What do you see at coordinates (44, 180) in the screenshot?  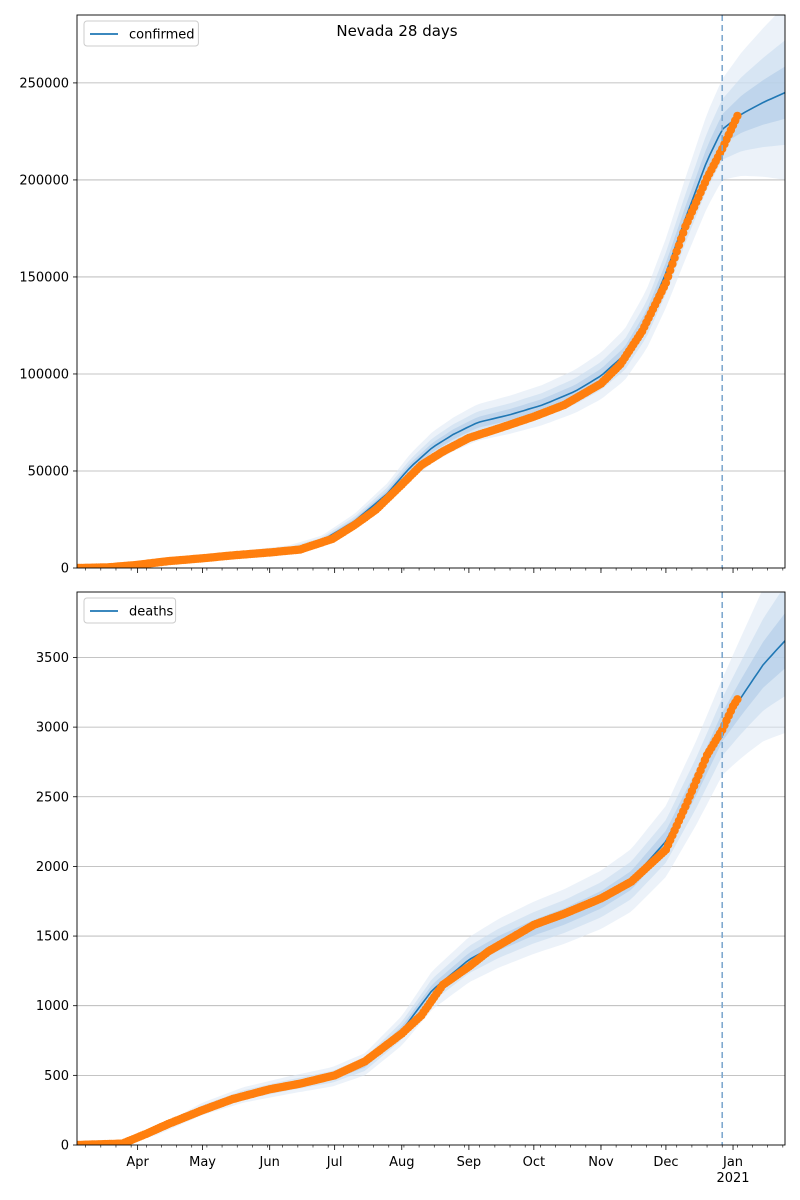 I see `y-tick-label: 200000` at bounding box center [44, 180].